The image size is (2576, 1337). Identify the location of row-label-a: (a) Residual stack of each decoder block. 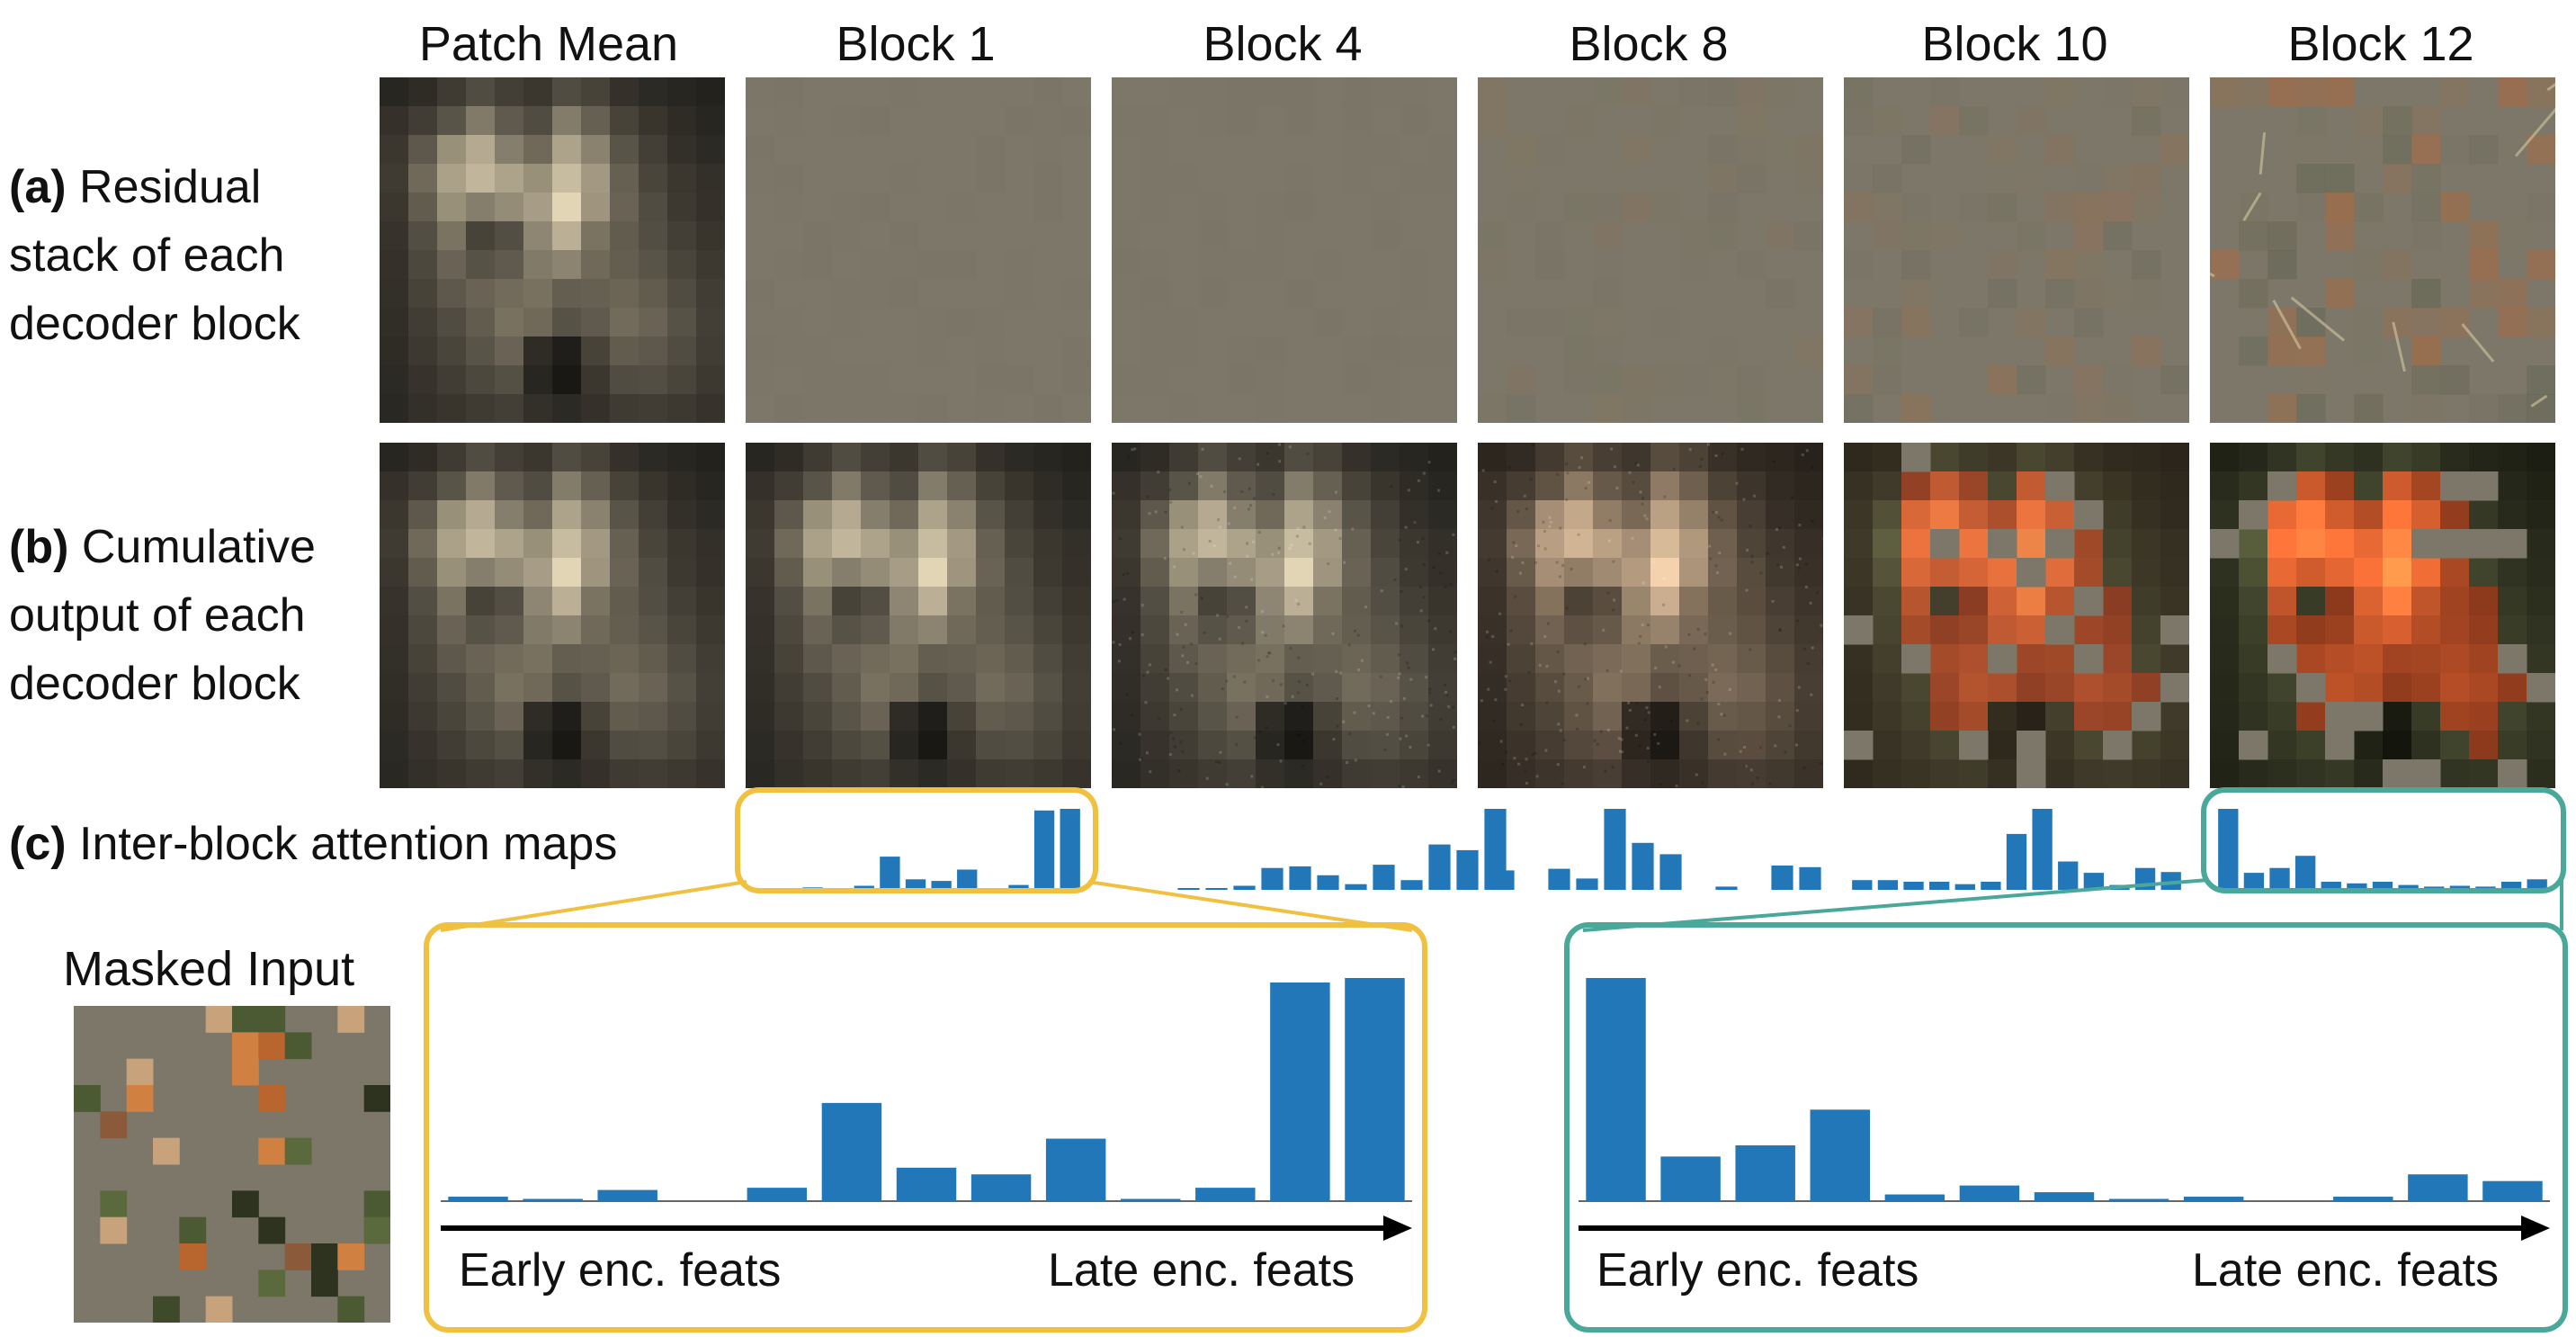
(154, 256).